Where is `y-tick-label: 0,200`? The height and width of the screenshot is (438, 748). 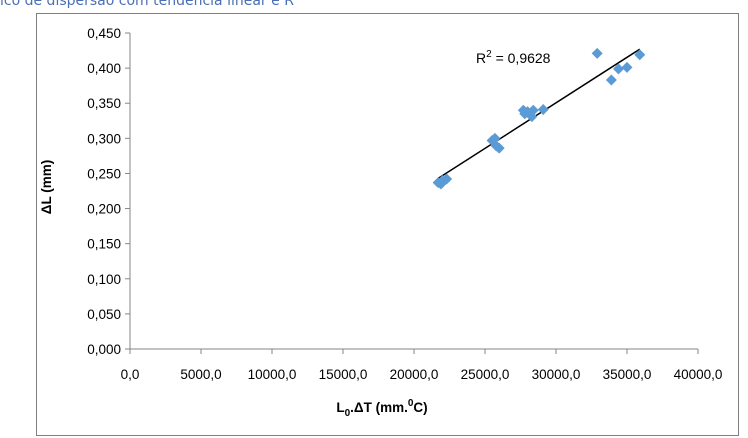 y-tick-label: 0,200 is located at coordinates (104, 209).